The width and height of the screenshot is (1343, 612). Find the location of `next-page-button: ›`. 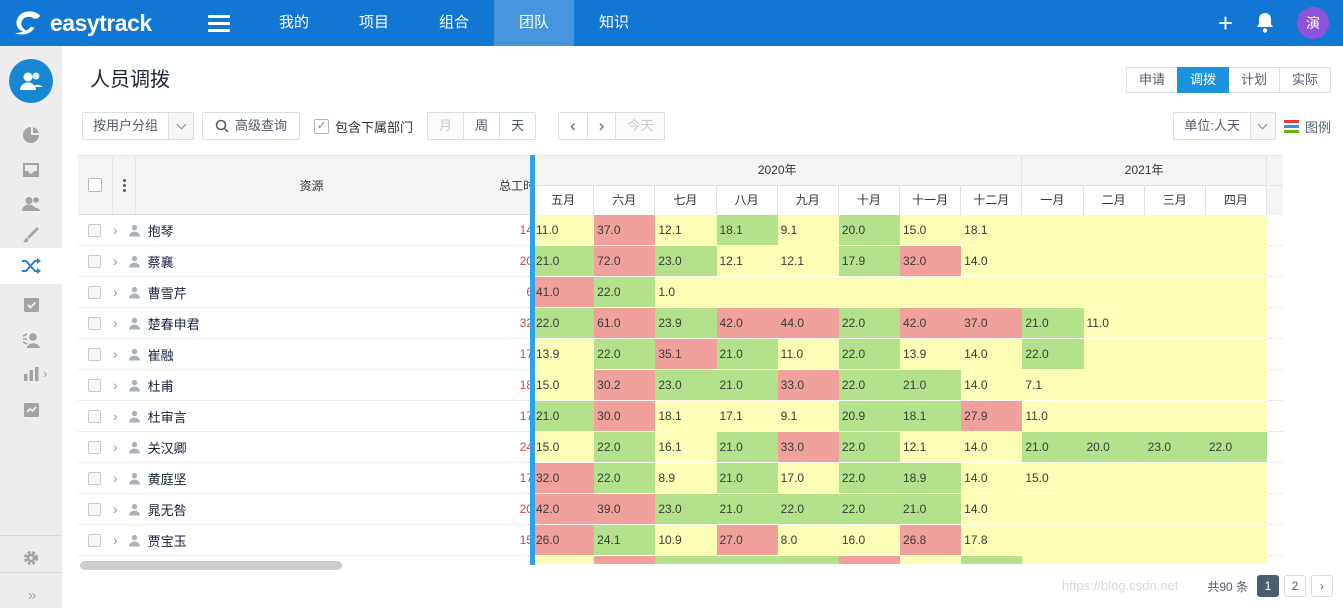

next-page-button: › is located at coordinates (1322, 586).